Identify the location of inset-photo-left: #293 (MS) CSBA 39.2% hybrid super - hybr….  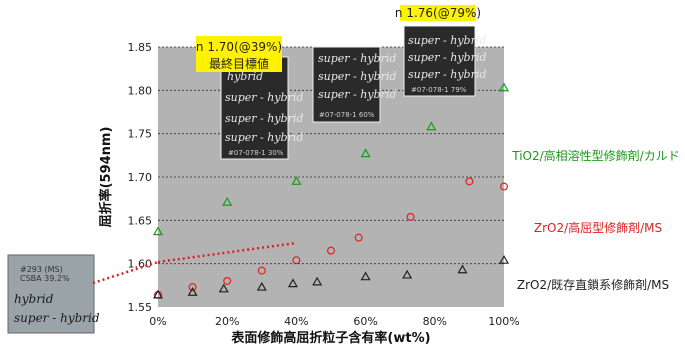
(53, 294).